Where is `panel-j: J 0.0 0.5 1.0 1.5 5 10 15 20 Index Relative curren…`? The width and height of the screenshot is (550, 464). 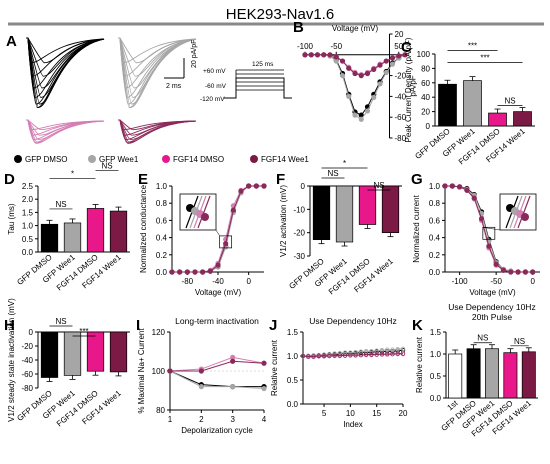 panel-j: J 0.0 0.5 1.0 1.5 5 10 15 20 Index Relative curren… is located at coordinates (338, 372).